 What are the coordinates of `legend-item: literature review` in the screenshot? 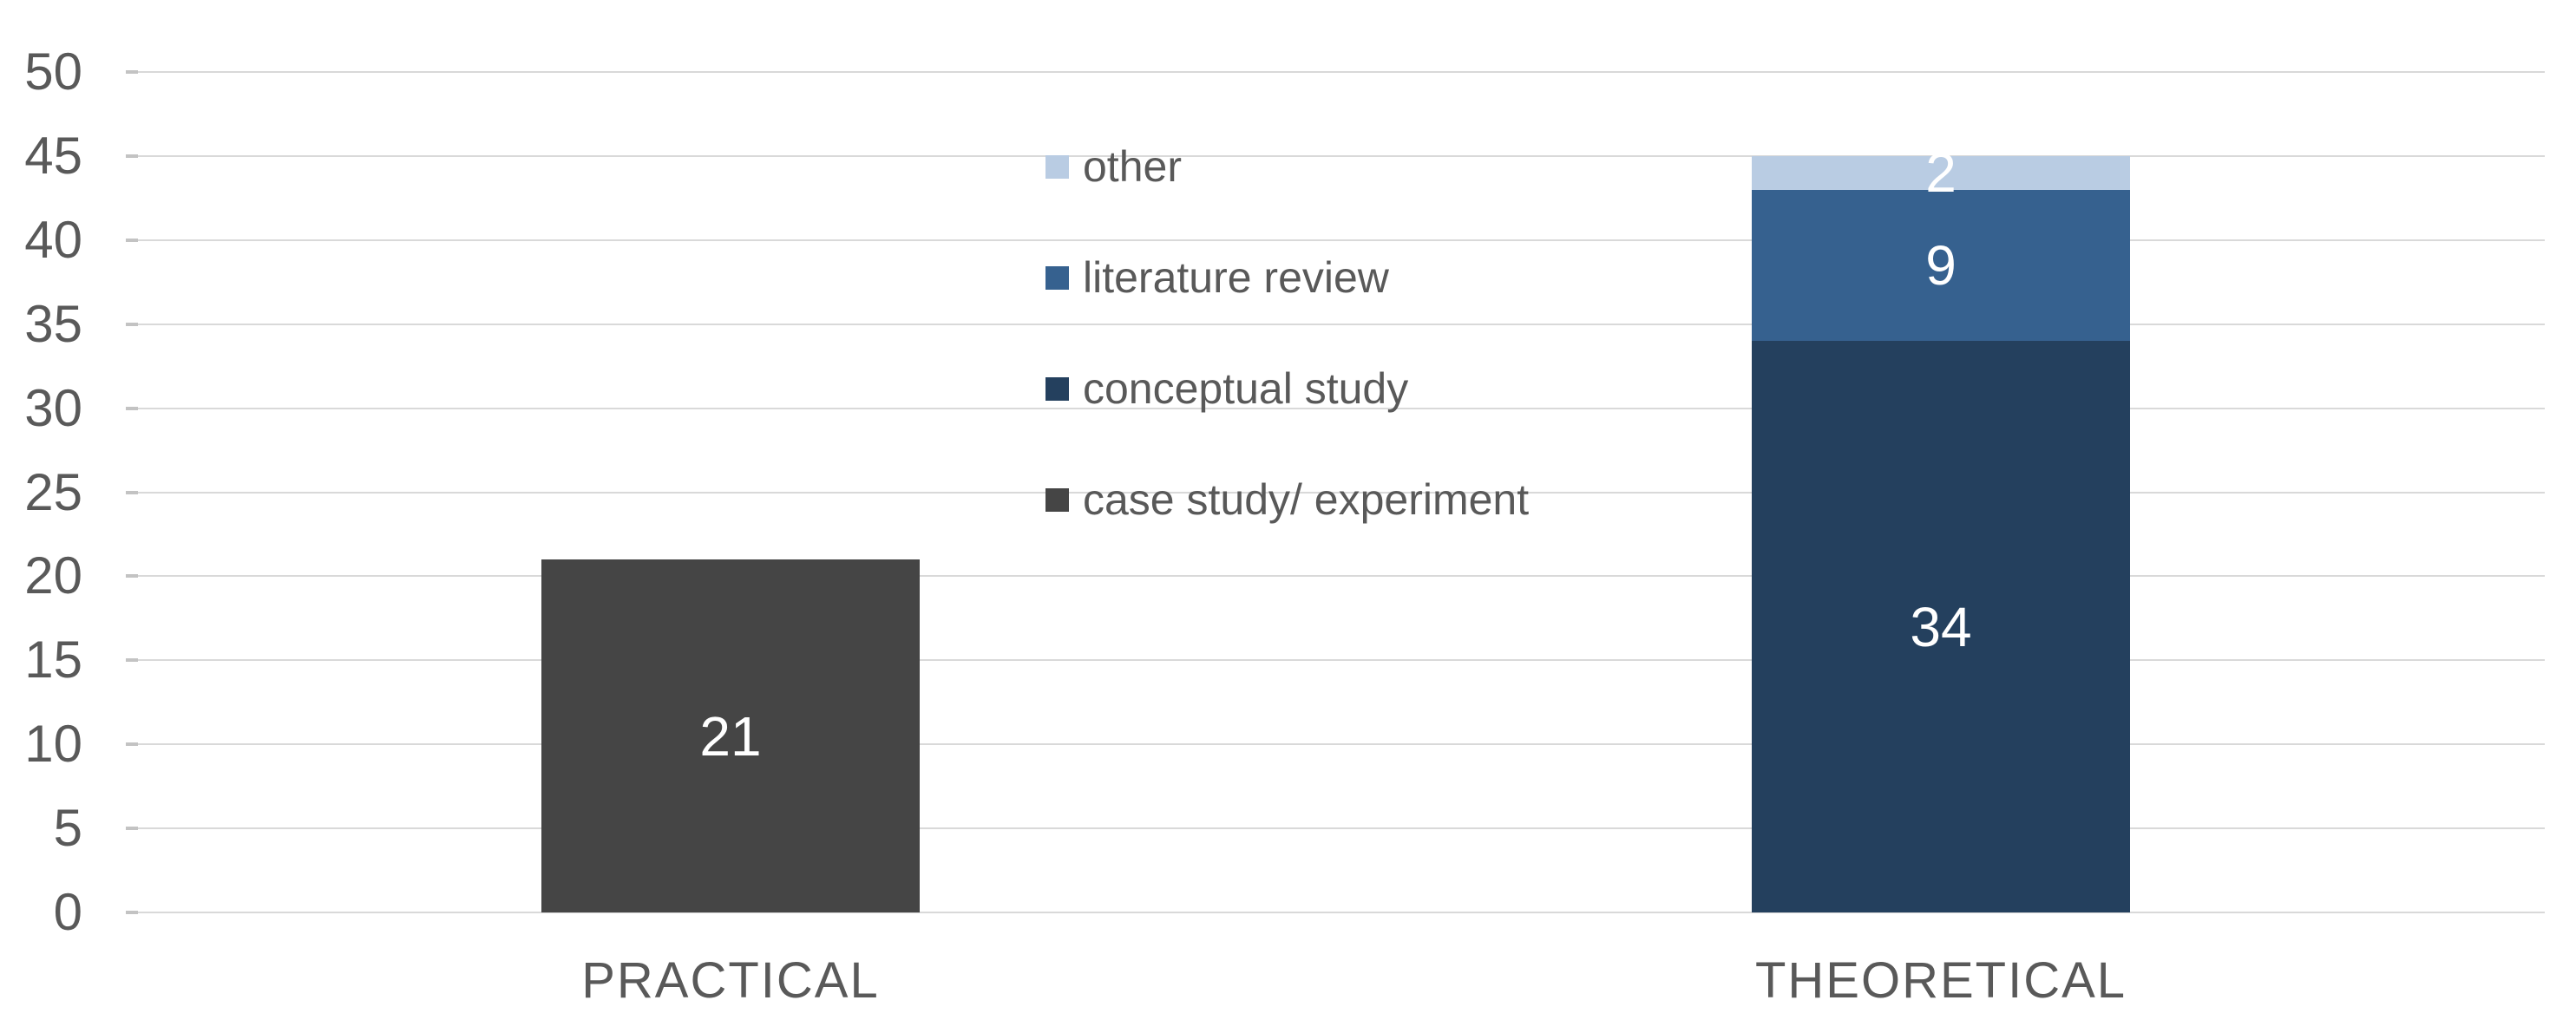 It's located at (1217, 278).